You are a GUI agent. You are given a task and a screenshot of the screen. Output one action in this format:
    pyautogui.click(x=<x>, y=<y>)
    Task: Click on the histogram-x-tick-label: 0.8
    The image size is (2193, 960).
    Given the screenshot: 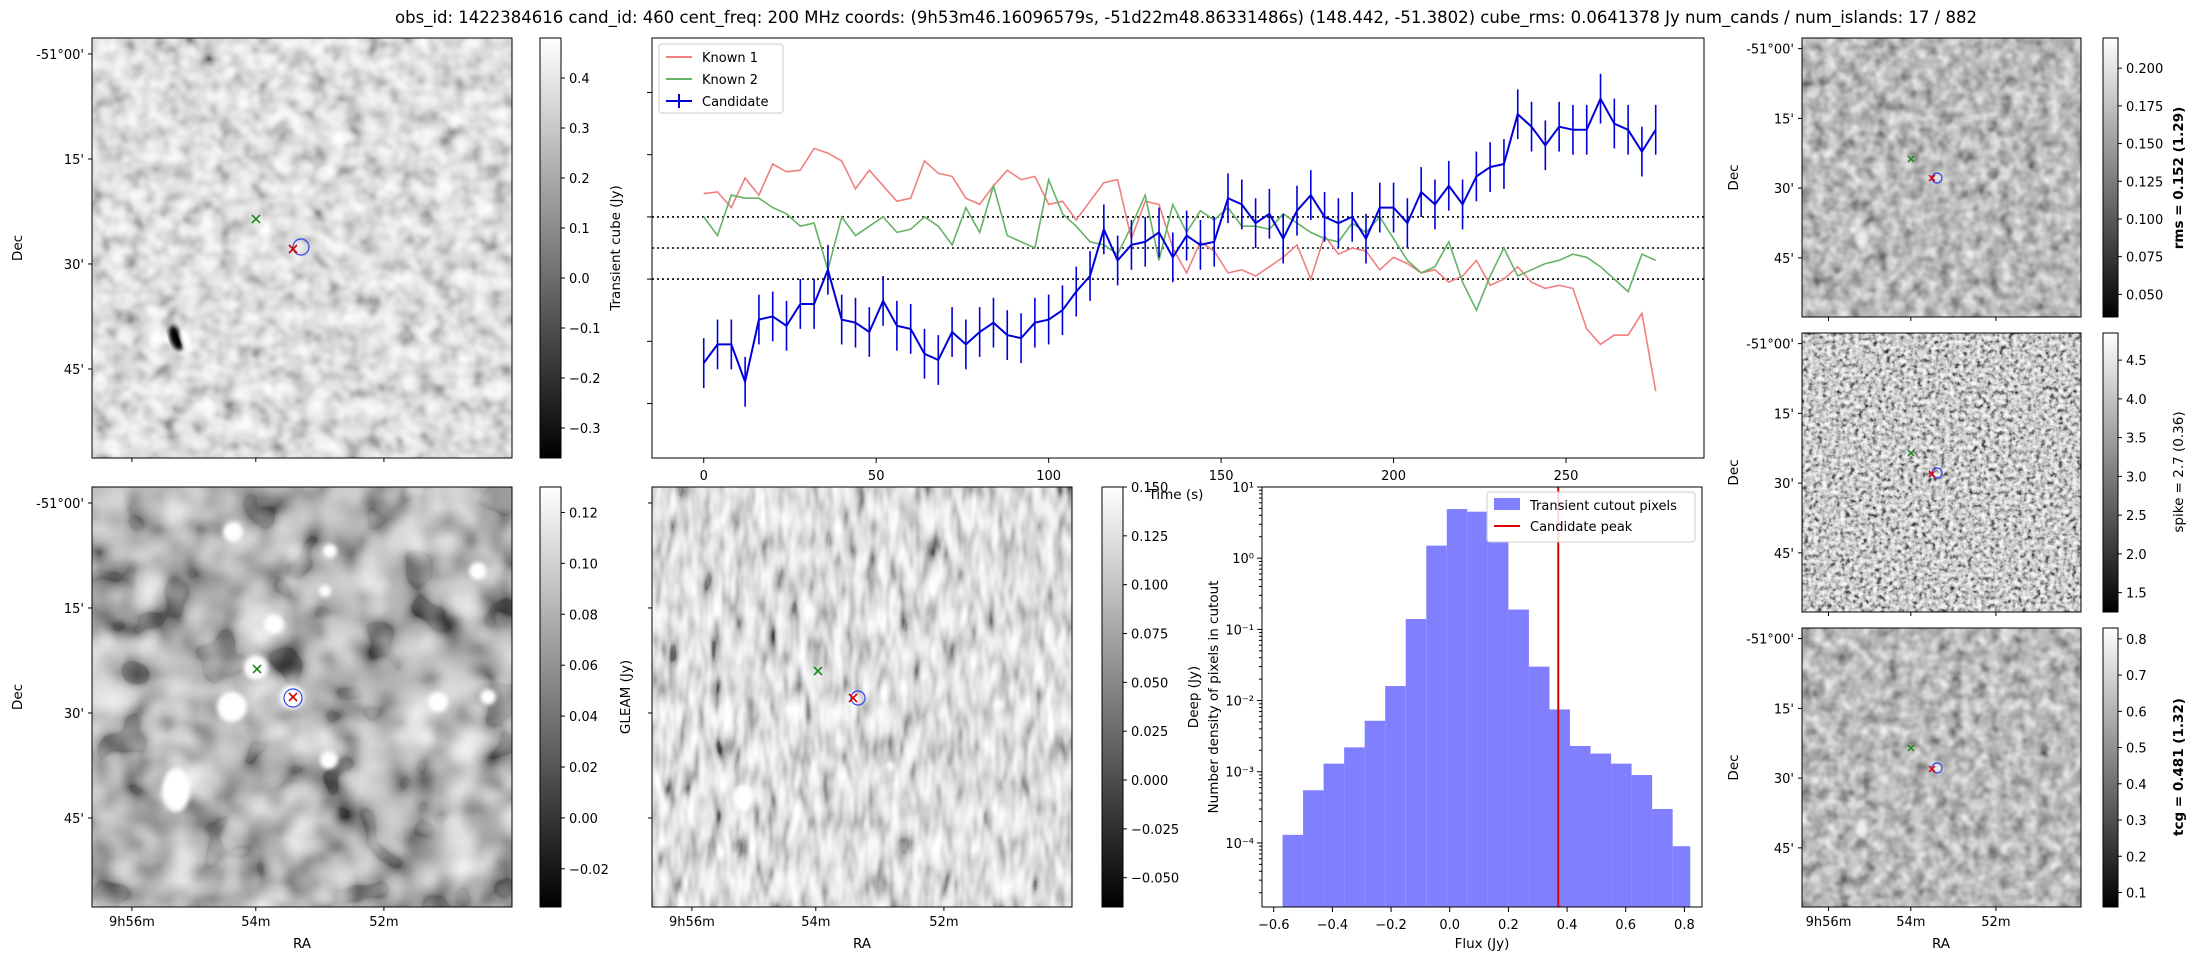 What is the action you would take?
    pyautogui.click(x=1684, y=925)
    